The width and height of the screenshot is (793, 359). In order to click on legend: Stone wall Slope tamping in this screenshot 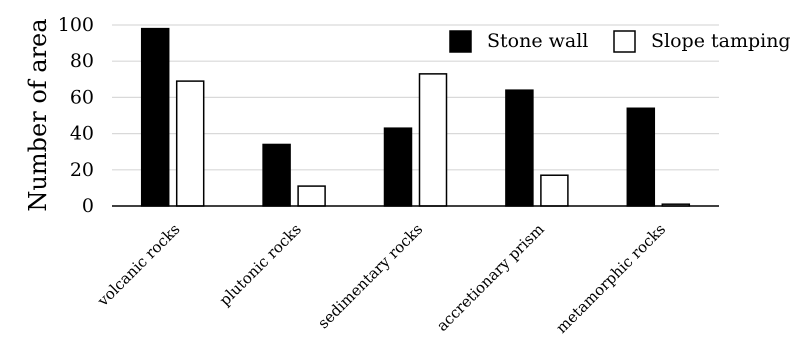, I will do `click(620, 41)`.